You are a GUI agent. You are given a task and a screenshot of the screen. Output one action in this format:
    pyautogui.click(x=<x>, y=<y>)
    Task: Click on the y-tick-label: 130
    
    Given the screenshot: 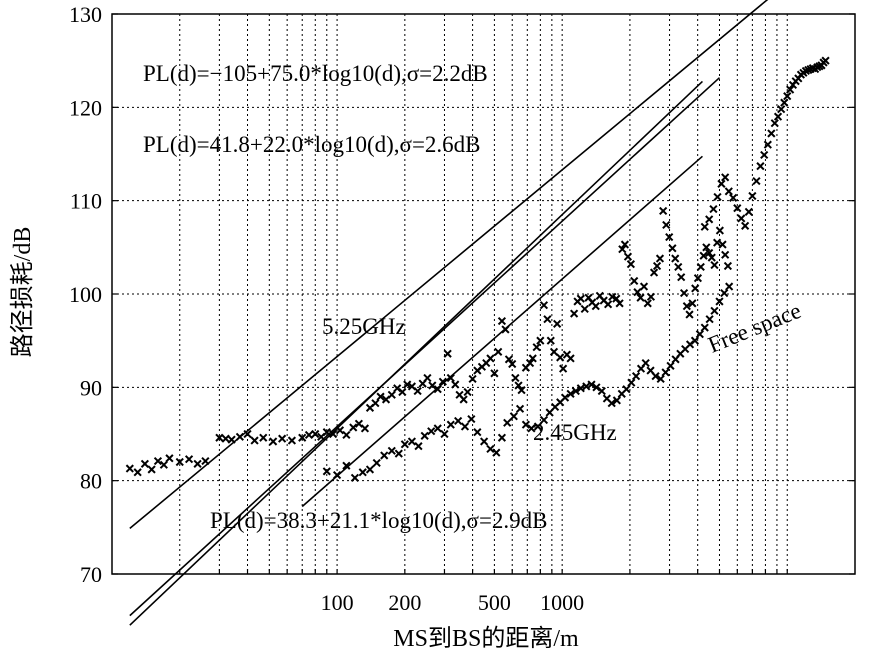 What is the action you would take?
    pyautogui.click(x=85, y=14)
    